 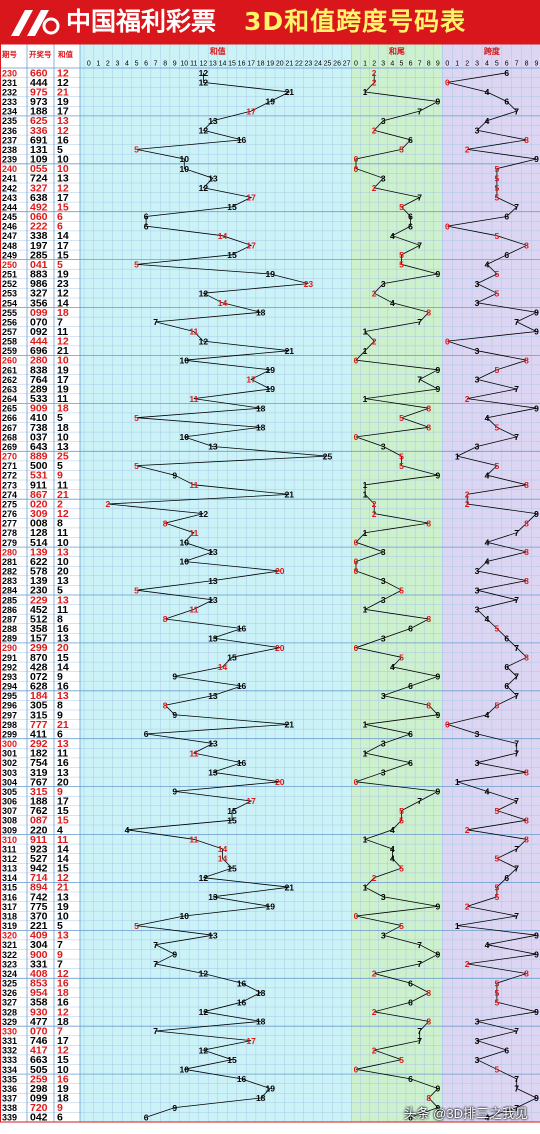 I want to click on span-point-label: 1, so click(x=457, y=456).